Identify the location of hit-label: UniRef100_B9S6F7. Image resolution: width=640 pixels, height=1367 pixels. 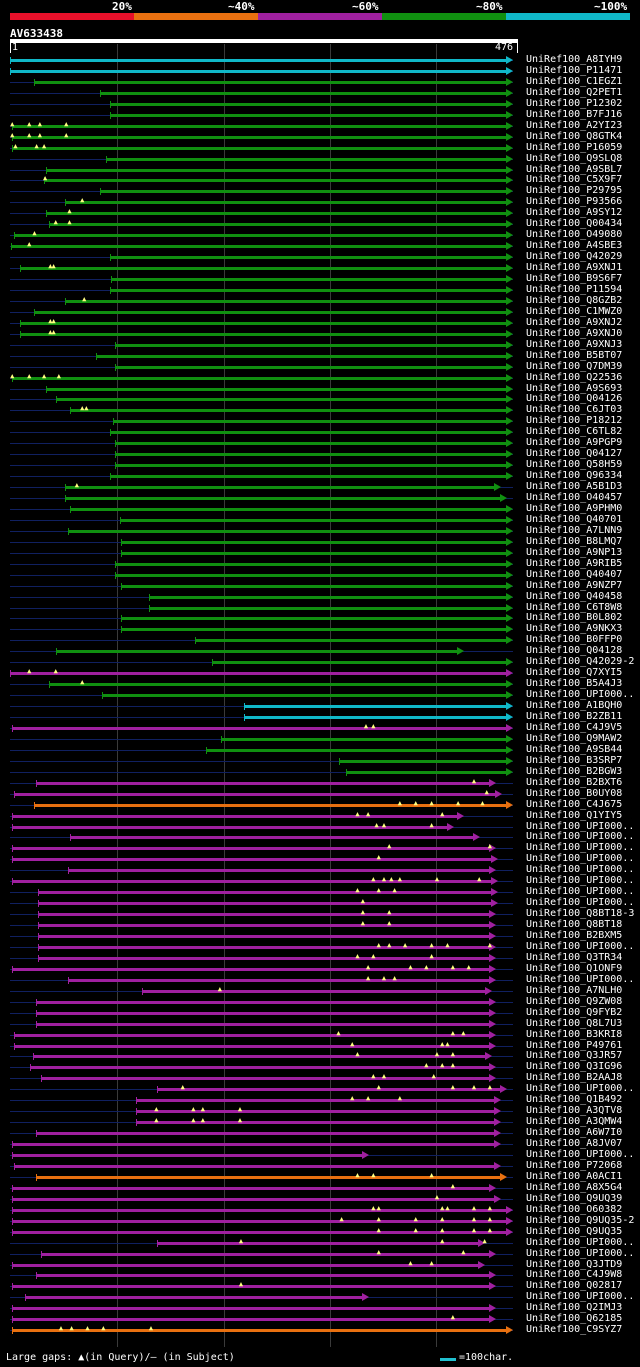
(574, 278).